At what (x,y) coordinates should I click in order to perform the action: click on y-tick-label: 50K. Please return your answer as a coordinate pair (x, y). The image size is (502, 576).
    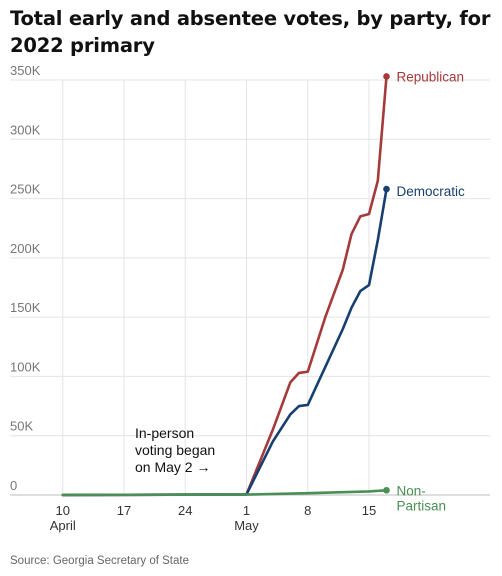
    Looking at the image, I should click on (21, 426).